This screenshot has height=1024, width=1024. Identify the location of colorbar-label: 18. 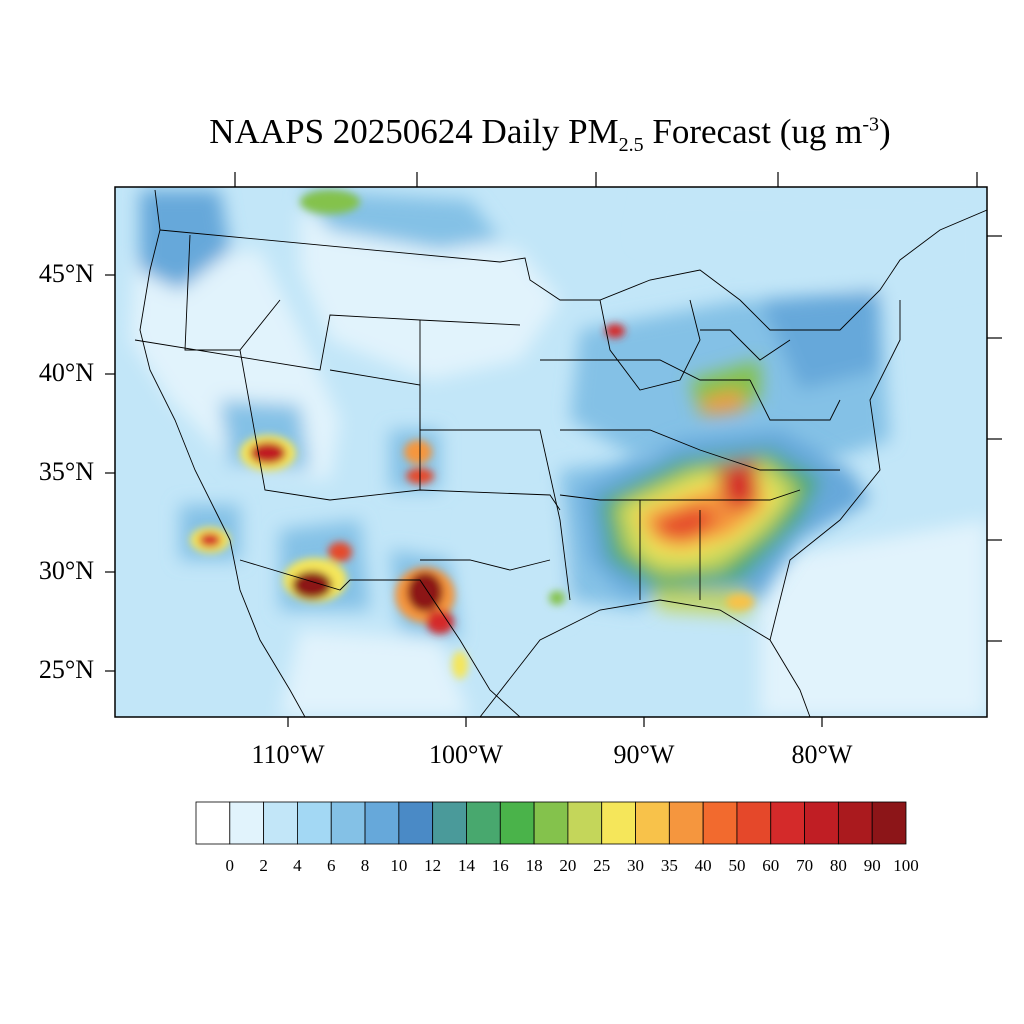
(534, 865).